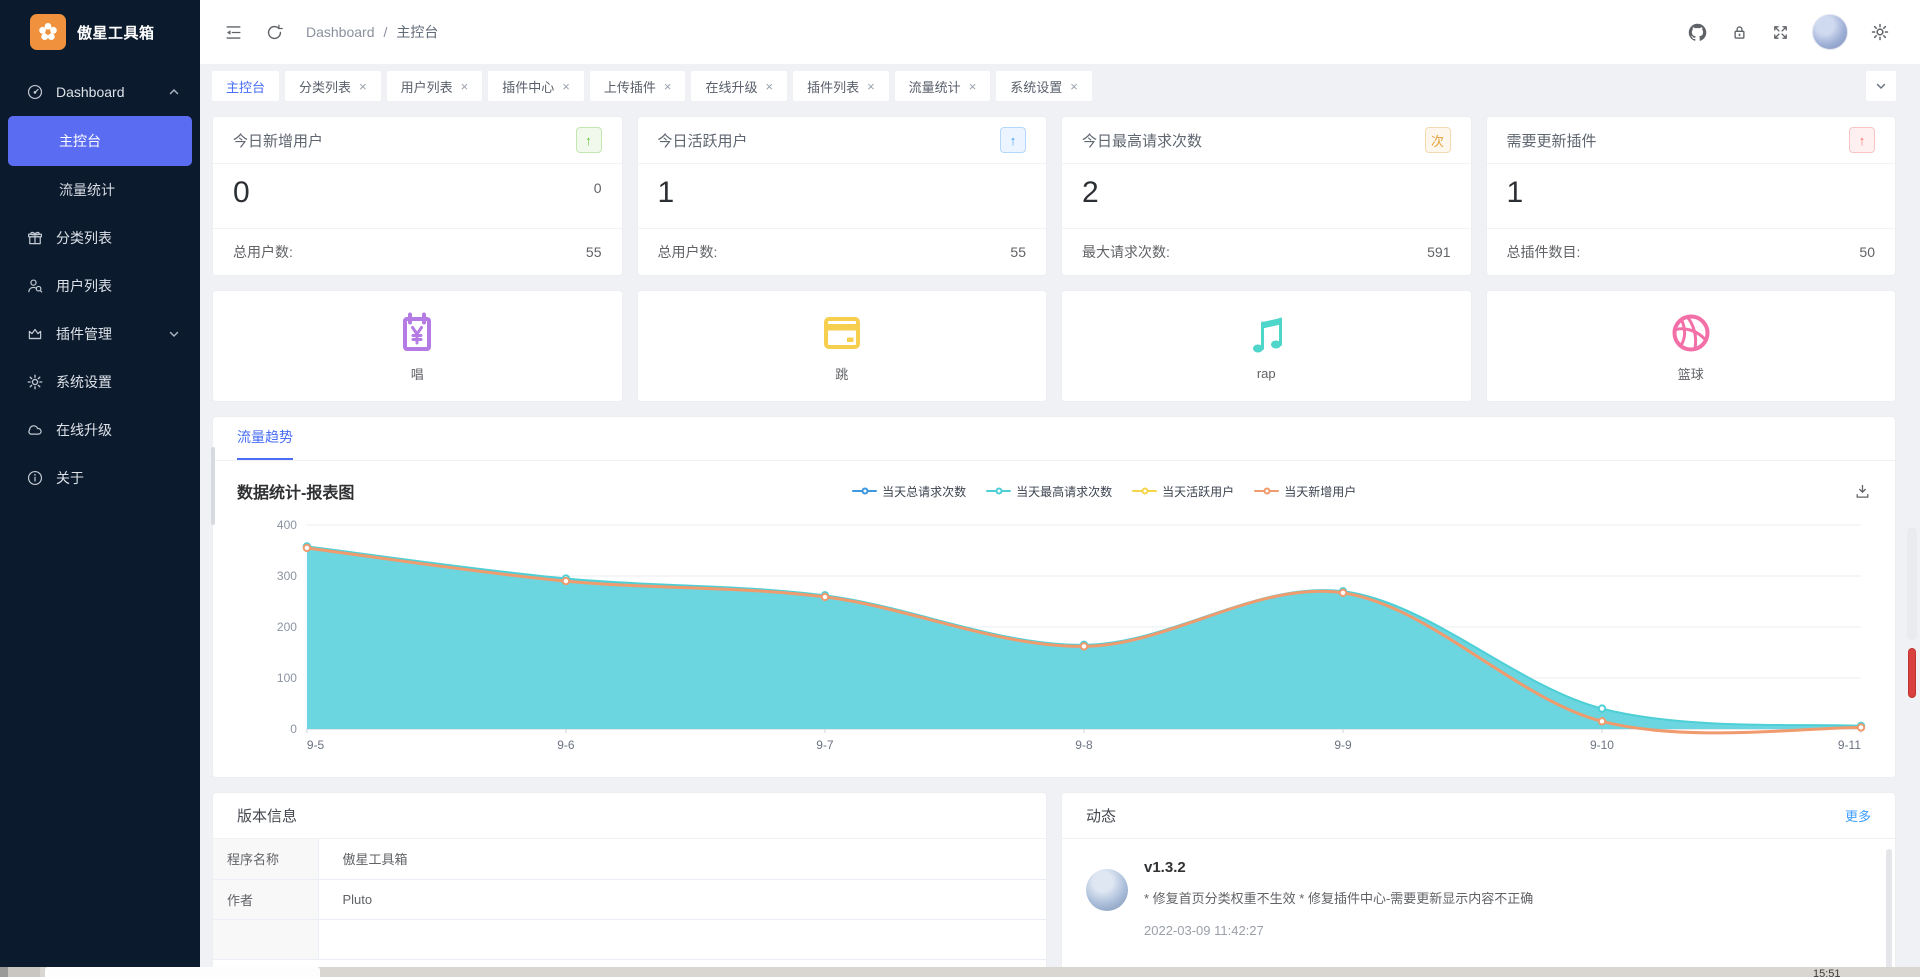  What do you see at coordinates (182, 972) in the screenshot?
I see `taskbar-window` at bounding box center [182, 972].